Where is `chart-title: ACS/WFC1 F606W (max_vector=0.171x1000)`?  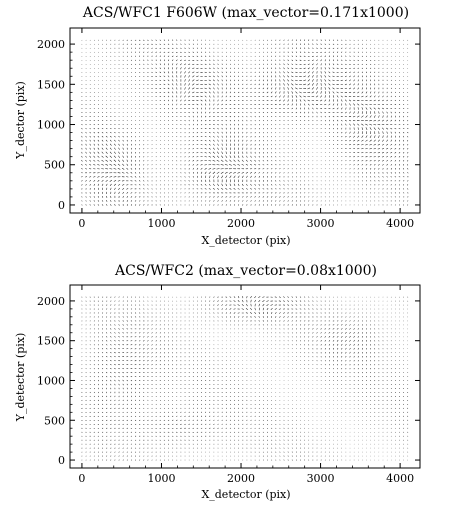 chart-title: ACS/WFC1 F606W (max_vector=0.171x1000) is located at coordinates (245, 13).